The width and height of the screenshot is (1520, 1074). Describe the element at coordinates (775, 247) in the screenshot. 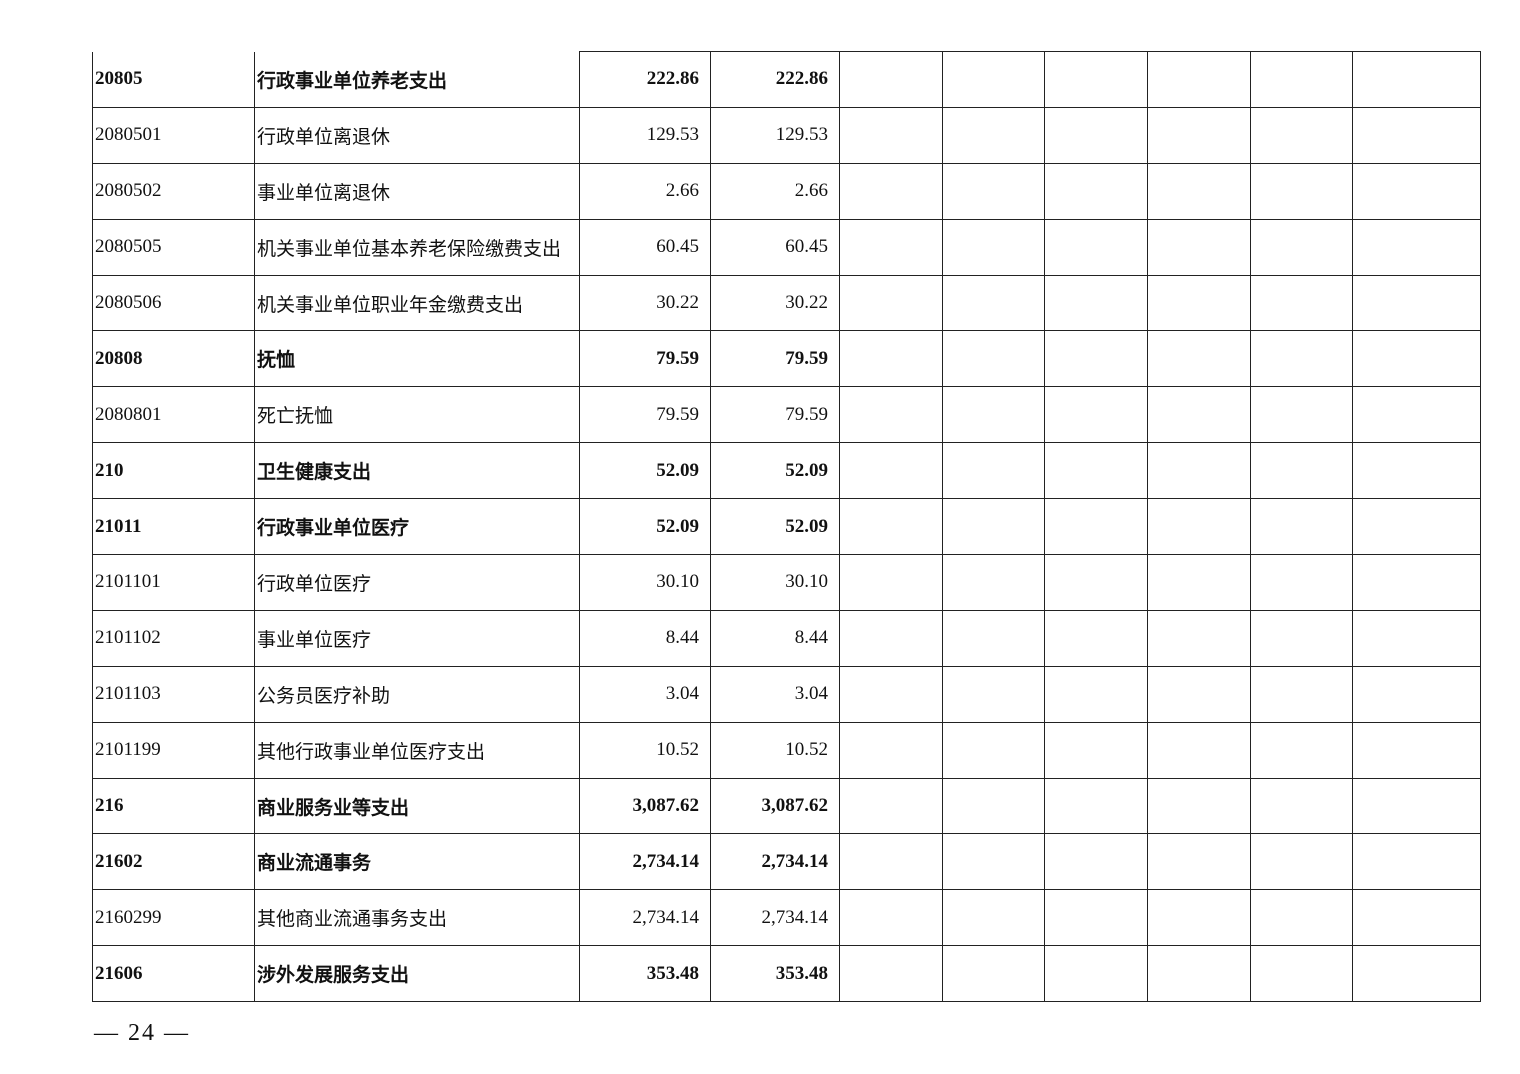

I see `row-value-2: 60.45` at that location.